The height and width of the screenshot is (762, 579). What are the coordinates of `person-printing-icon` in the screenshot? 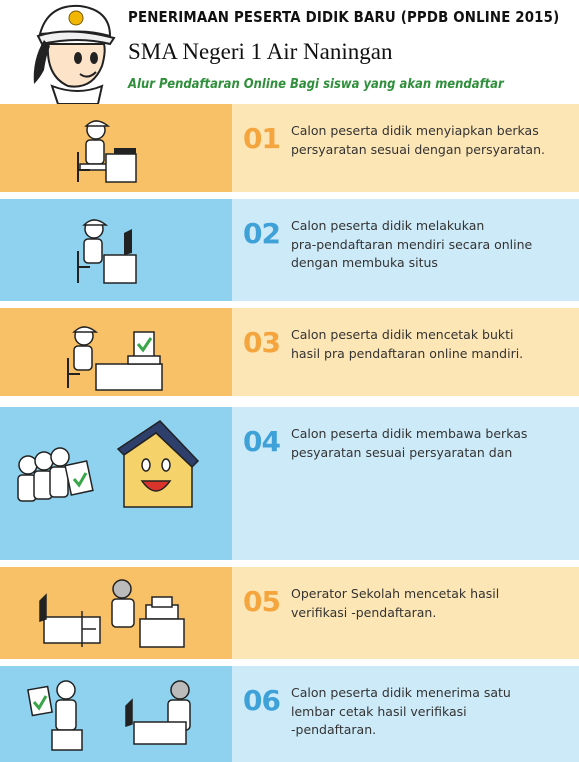 It's located at (115, 358).